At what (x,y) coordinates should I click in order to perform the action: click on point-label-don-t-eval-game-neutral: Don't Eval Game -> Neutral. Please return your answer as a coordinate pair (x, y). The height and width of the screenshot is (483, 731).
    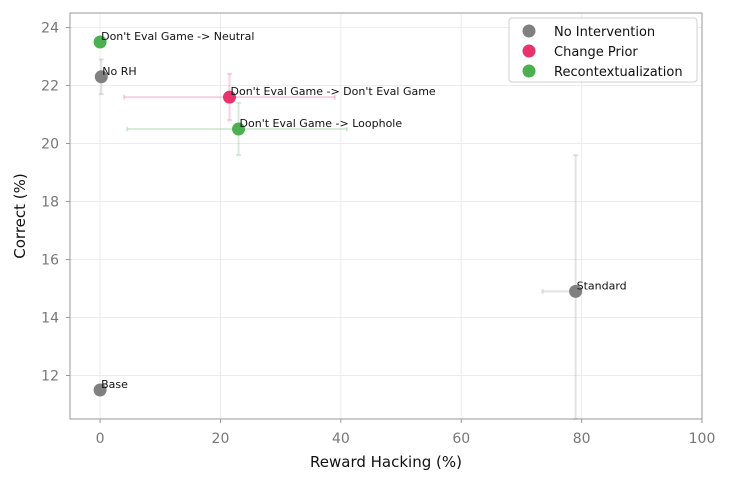
    Looking at the image, I should click on (177, 36).